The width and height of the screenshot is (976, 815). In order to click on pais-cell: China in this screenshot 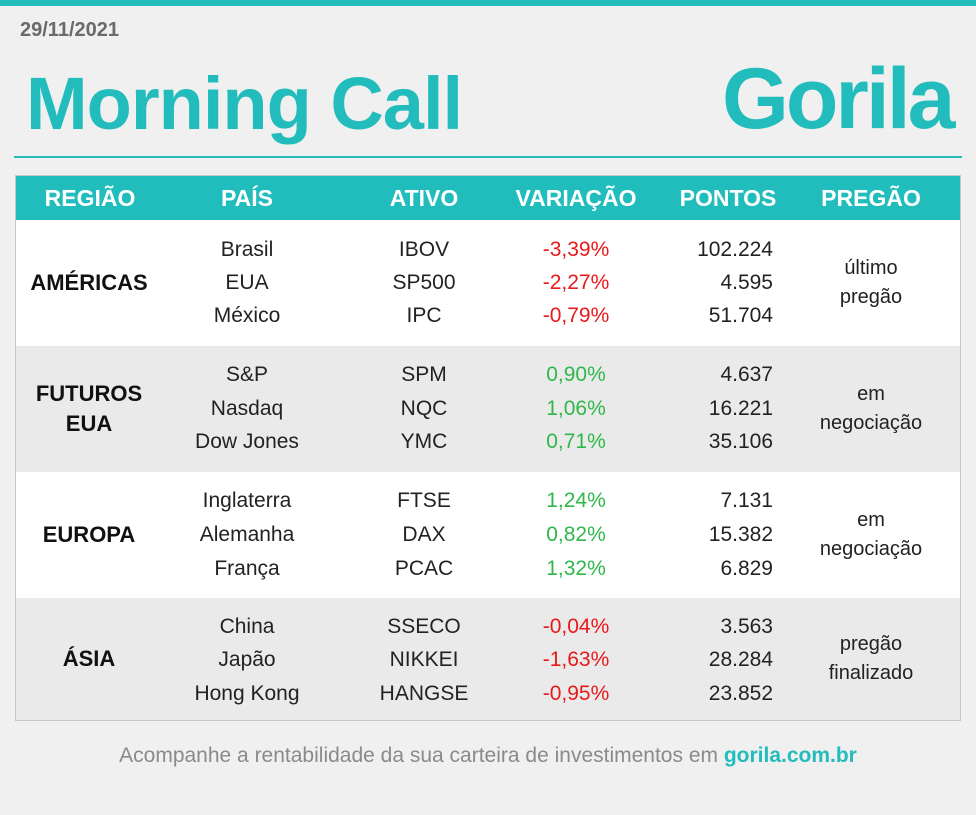, I will do `click(247, 626)`.